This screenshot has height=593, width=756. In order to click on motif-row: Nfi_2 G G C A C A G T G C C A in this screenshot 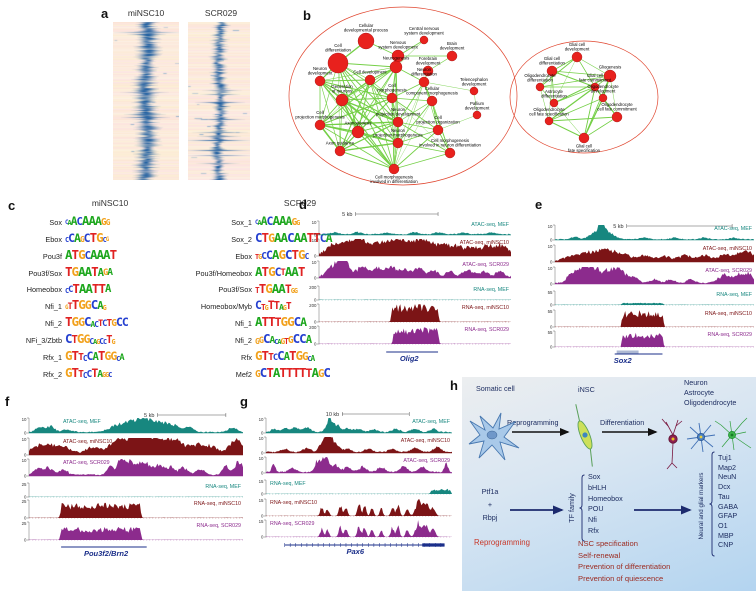, I will do `click(248, 337)`.